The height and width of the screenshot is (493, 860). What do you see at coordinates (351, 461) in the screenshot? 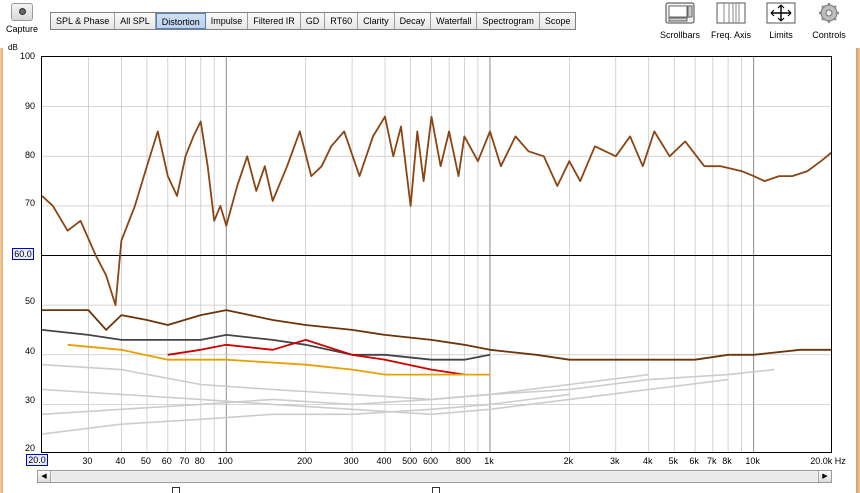
I see `x-tick-label: 300` at bounding box center [351, 461].